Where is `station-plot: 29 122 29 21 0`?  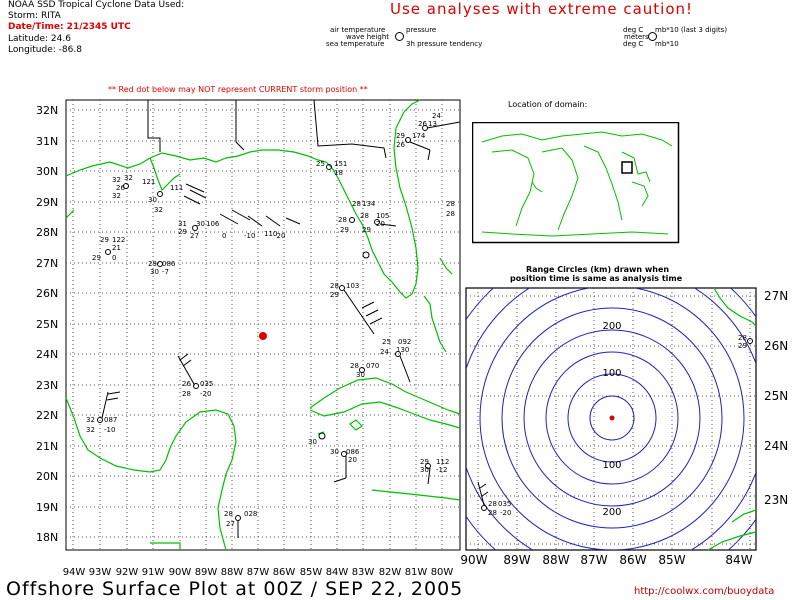
station-plot: 29 122 29 21 0 is located at coordinates (108, 249).